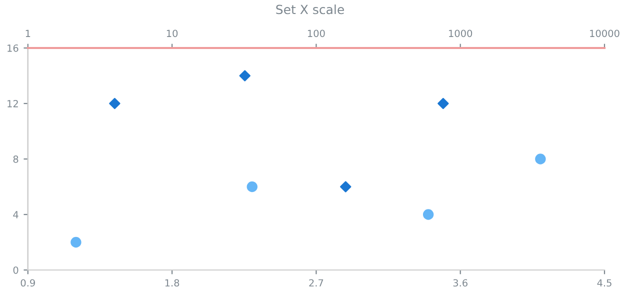 The height and width of the screenshot is (300, 620). I want to click on x2-tick-label: 1, so click(28, 33).